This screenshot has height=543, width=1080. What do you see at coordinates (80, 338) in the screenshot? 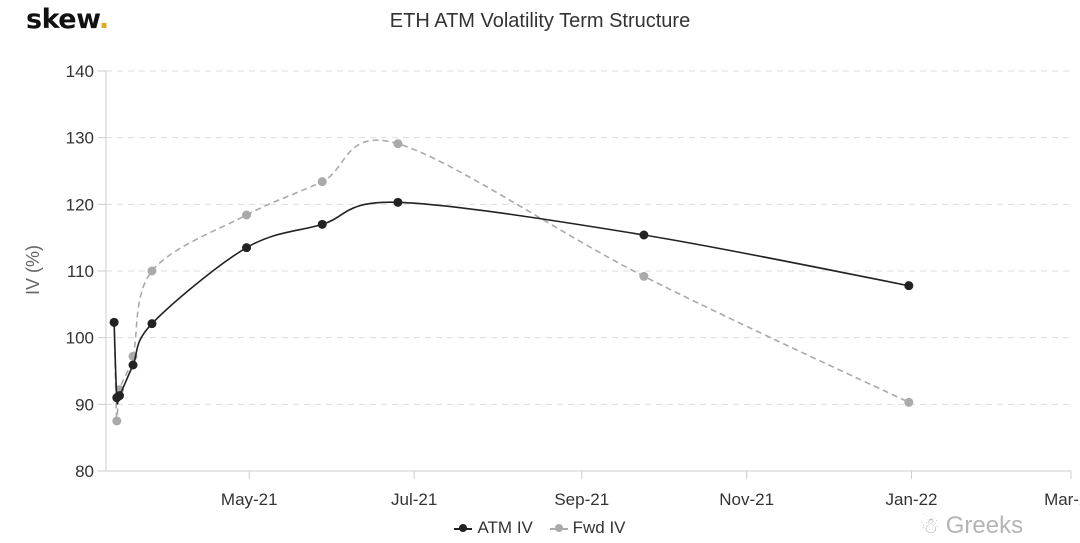
I see `y-tick-label: 100` at bounding box center [80, 338].